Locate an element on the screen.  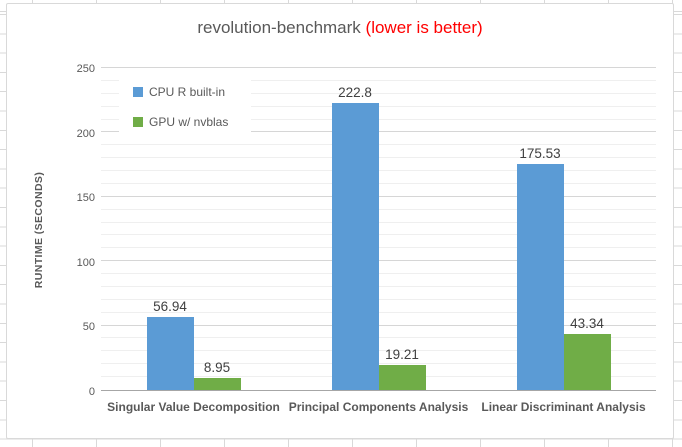
bar-gpu: 19.21 is located at coordinates (402, 368).